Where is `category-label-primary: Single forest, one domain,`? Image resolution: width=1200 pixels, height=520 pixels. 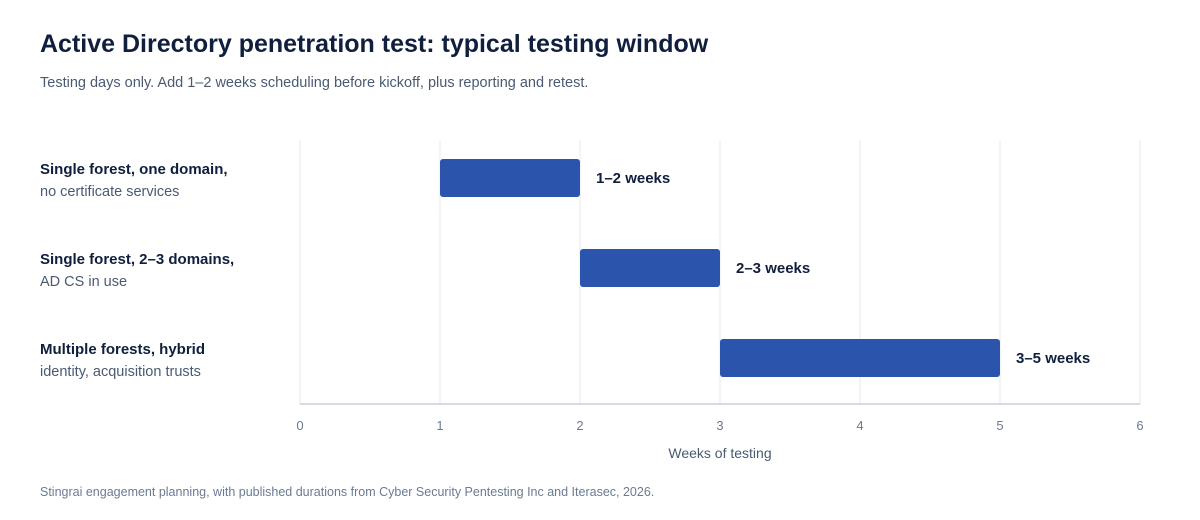 category-label-primary: Single forest, one domain, is located at coordinates (134, 169).